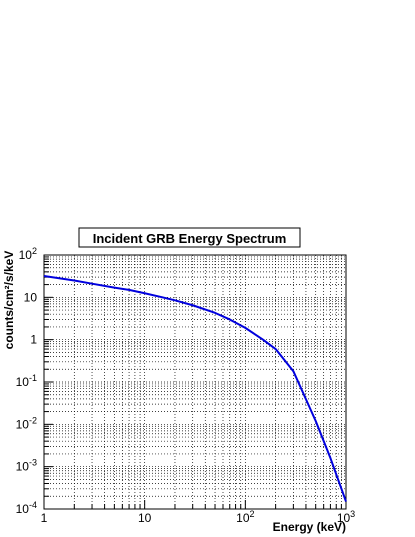  Describe the element at coordinates (9, 300) in the screenshot. I see `y-axis-label: counts/cm²/s/keV` at that location.